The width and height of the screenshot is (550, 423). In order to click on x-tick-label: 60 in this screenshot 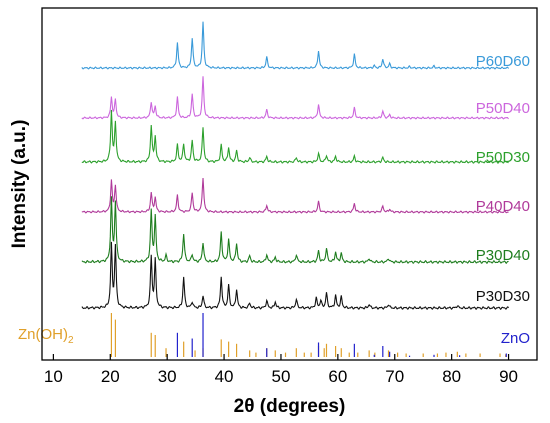, I will do `click(337, 376)`.